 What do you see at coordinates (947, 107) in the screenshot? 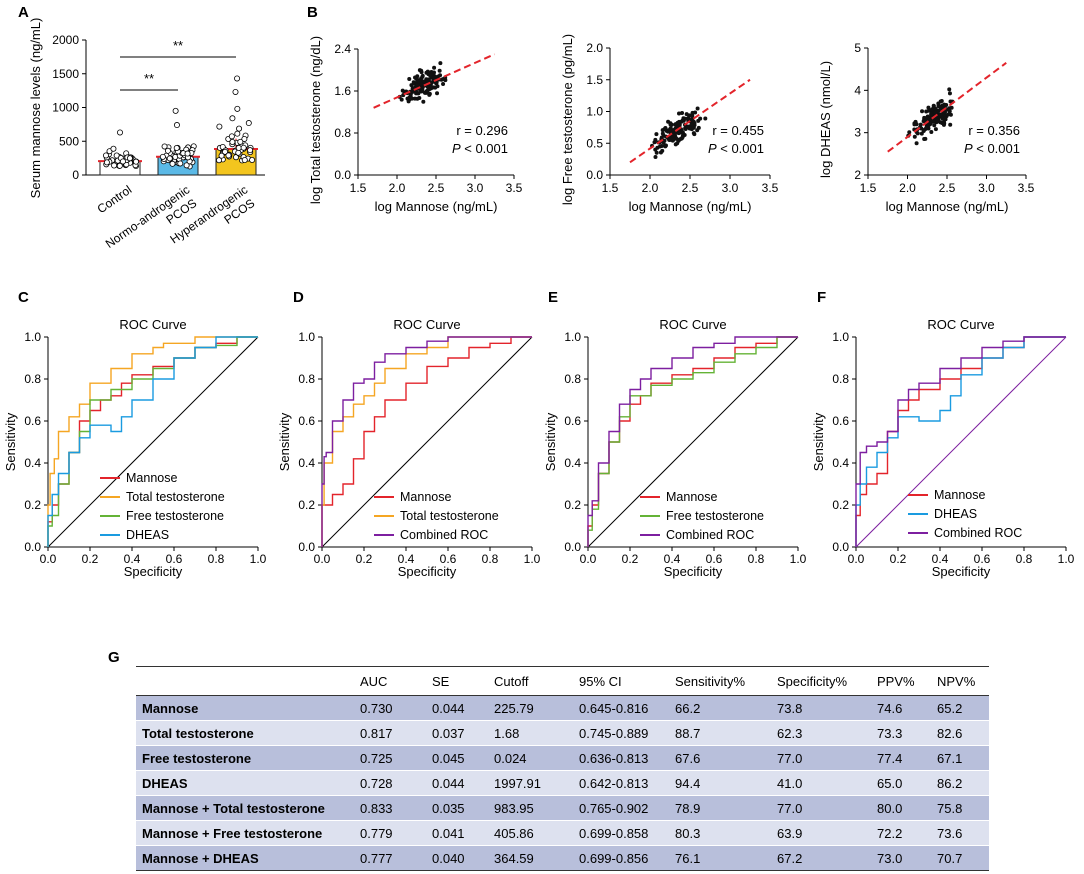
I see `b3-fit-line` at bounding box center [947, 107].